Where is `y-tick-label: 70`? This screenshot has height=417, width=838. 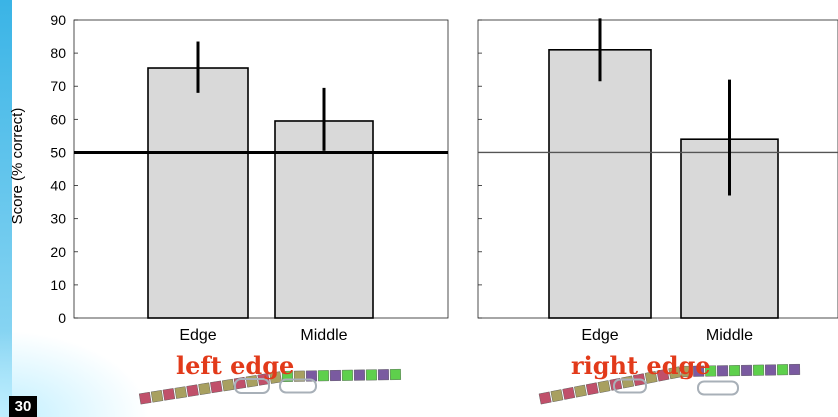 y-tick-label: 70 is located at coordinates (58, 86).